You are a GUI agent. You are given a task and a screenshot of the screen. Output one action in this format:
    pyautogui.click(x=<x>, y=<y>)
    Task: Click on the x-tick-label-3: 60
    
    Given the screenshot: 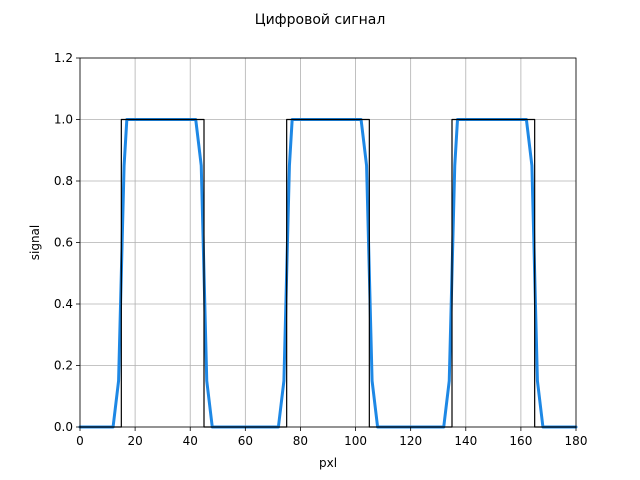 What is the action you would take?
    pyautogui.click(x=245, y=441)
    